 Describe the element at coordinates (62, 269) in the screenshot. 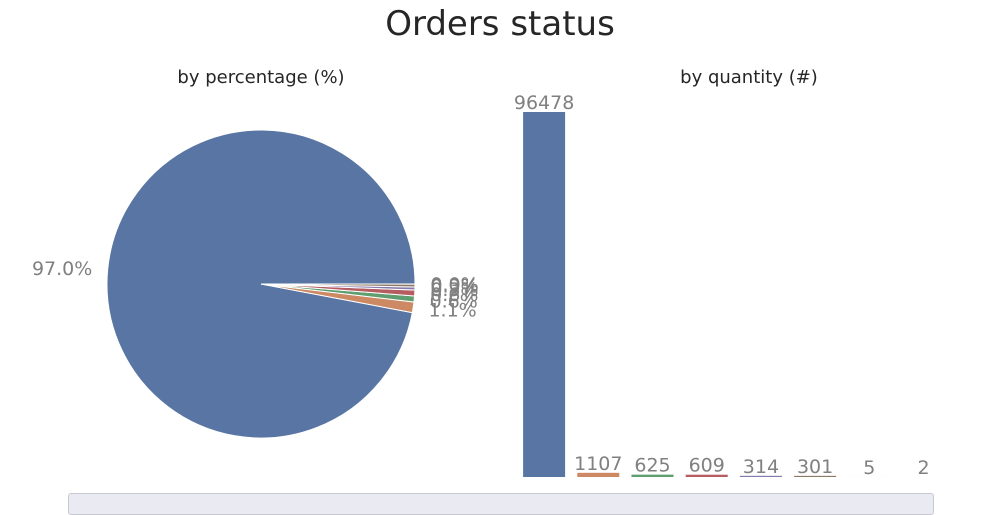

I see `pie-slice-label: 97.0%` at that location.